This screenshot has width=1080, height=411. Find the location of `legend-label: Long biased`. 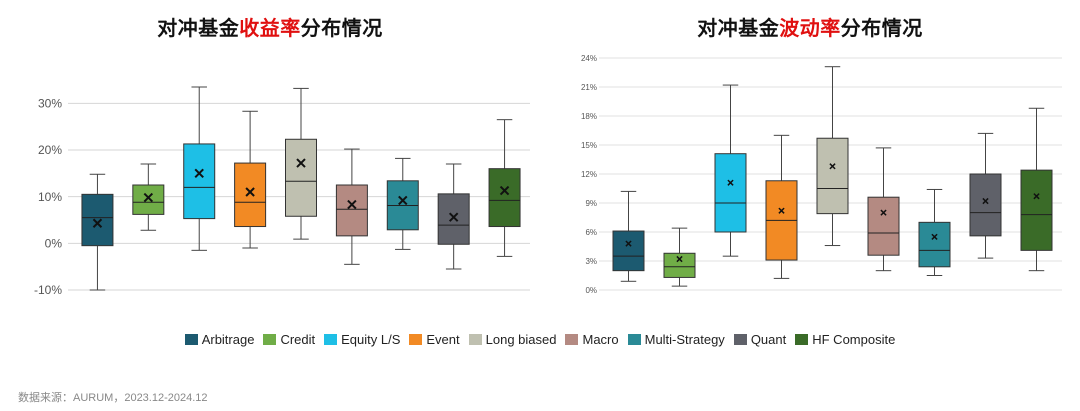

legend-label: Long biased is located at coordinates (521, 339).